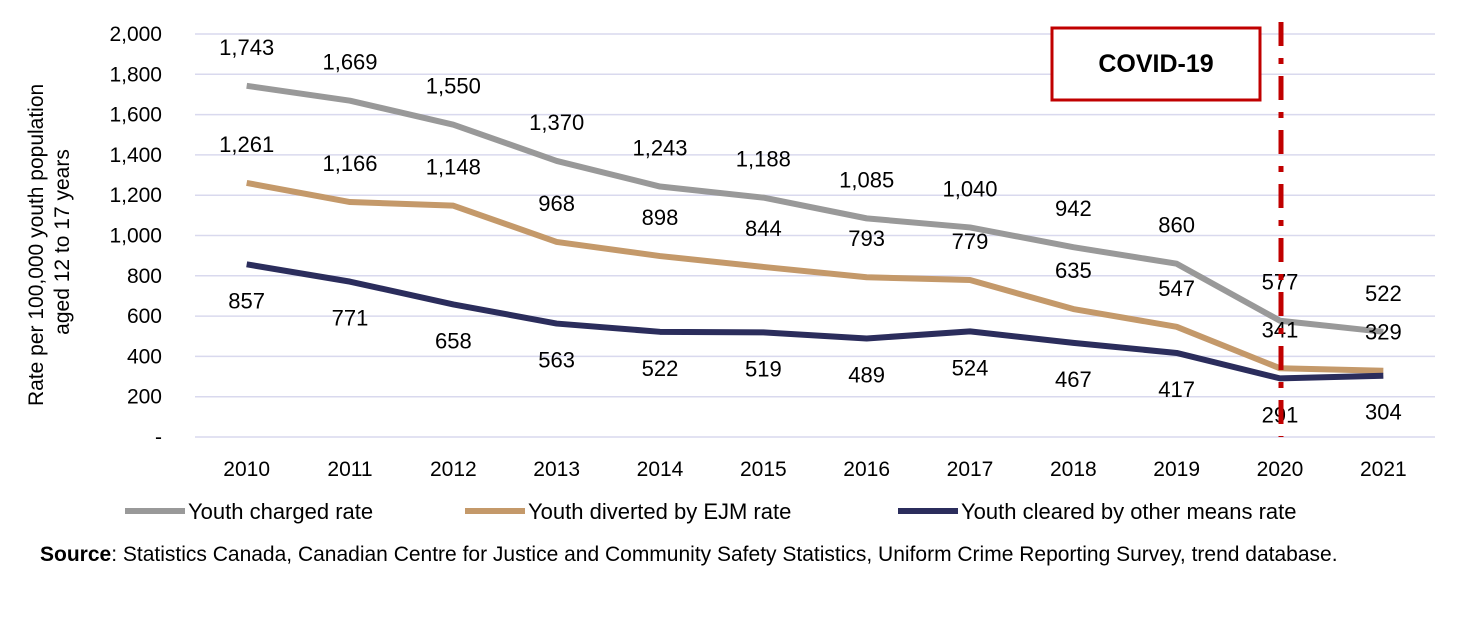 The image size is (1459, 617). I want to click on y-tick-label: 1,600, so click(135, 115).